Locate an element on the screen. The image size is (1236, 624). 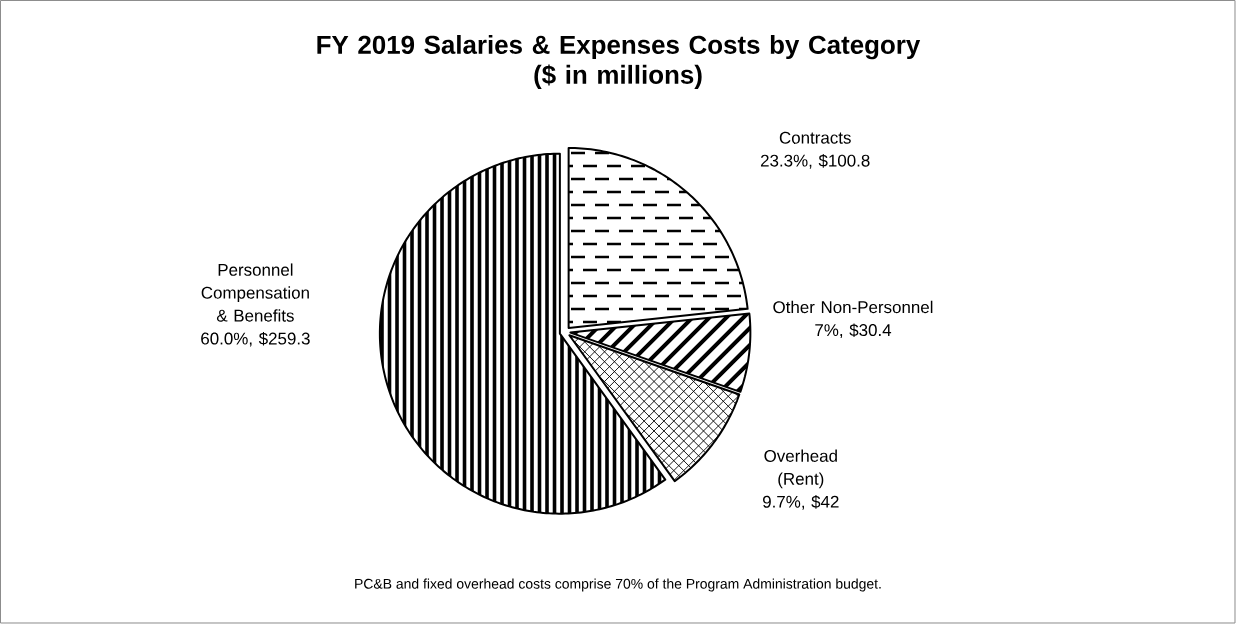
slice-label: Overhead (Rent) is located at coordinates (800, 469).